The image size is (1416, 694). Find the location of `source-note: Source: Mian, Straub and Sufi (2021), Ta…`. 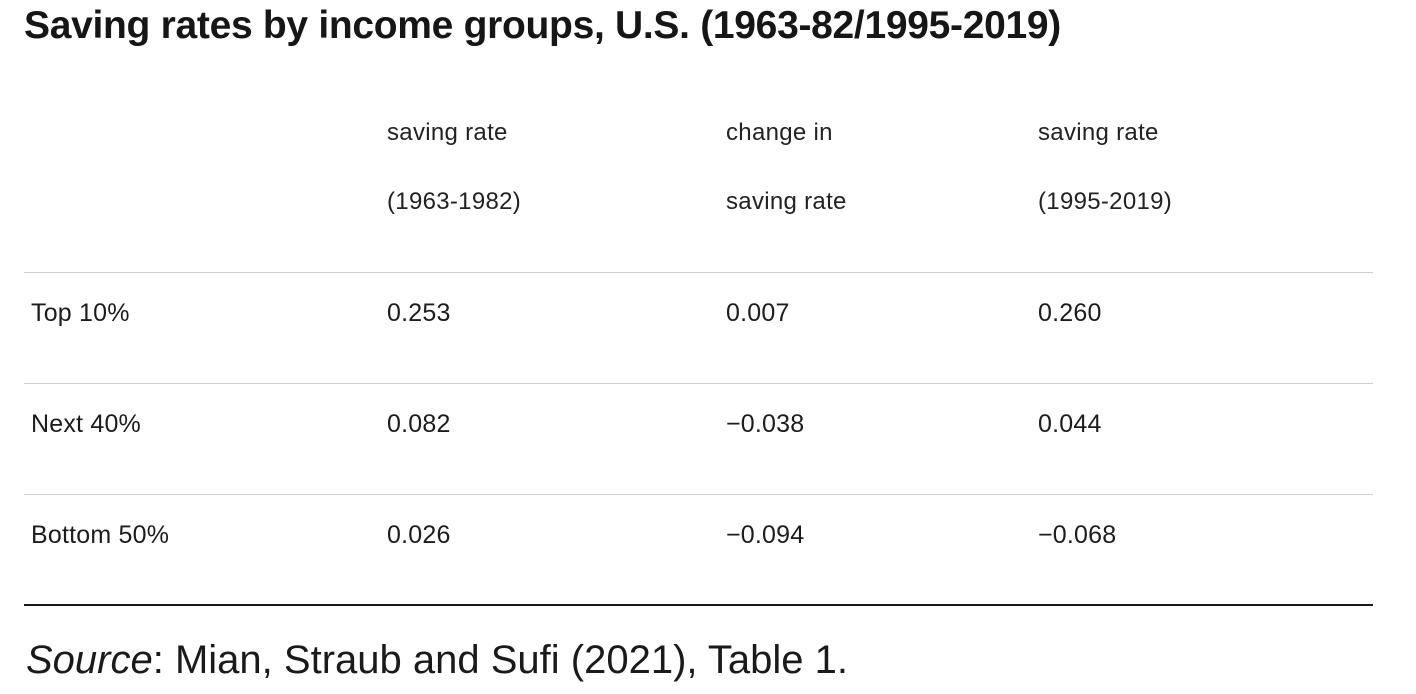

source-note: Source: Mian, Straub and Sufi (2021), Ta… is located at coordinates (437, 660).